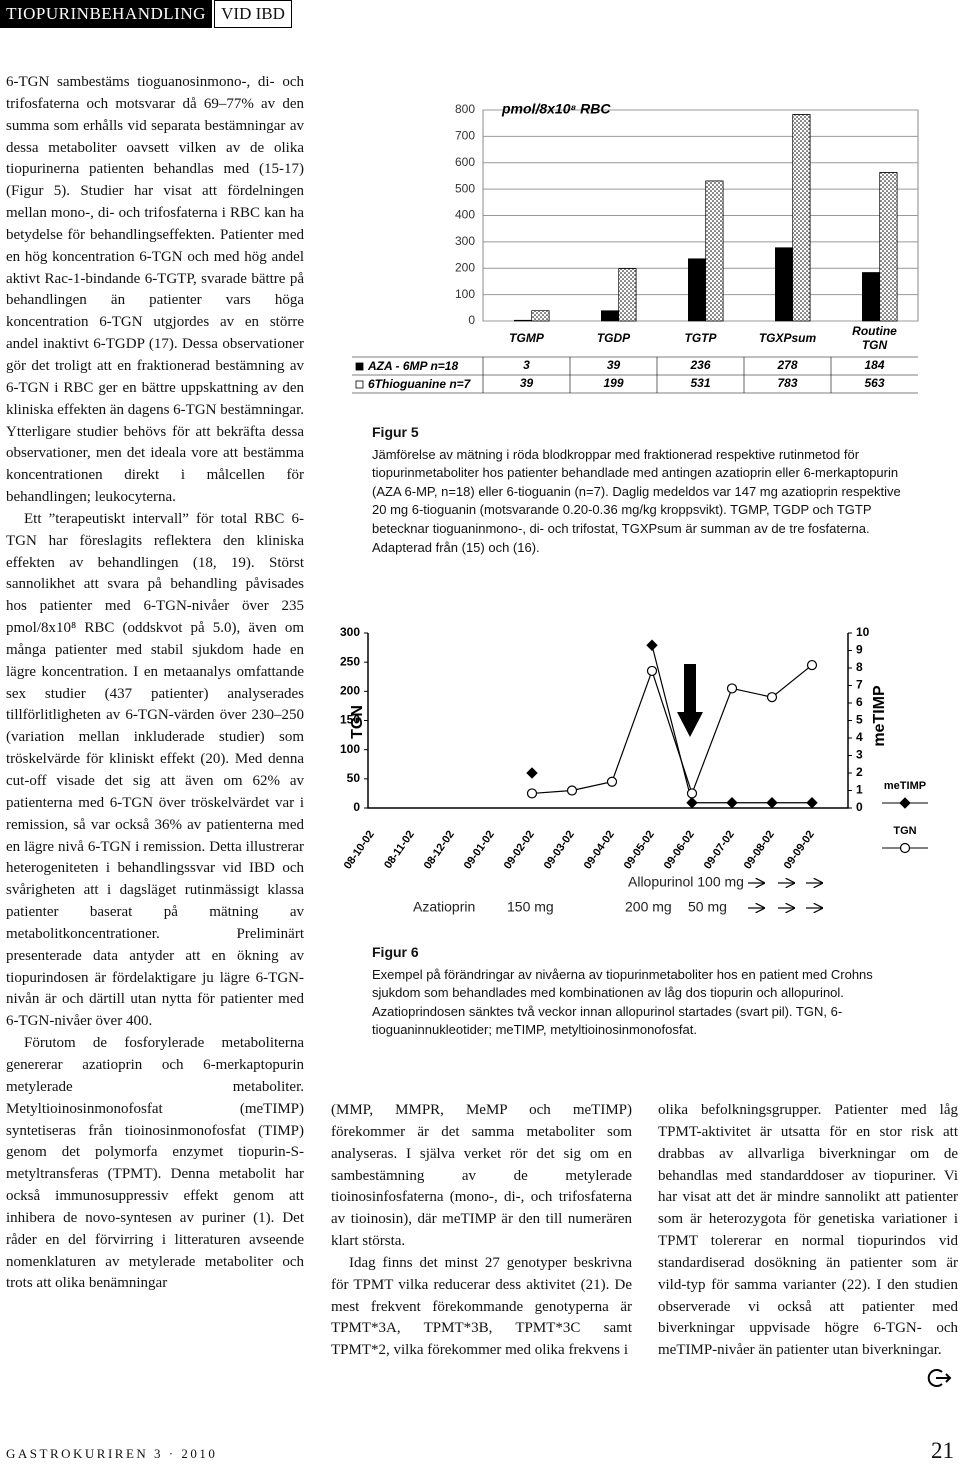 The width and height of the screenshot is (960, 1467). Describe the element at coordinates (614, 365) in the screenshot. I see `table-value: 39` at that location.